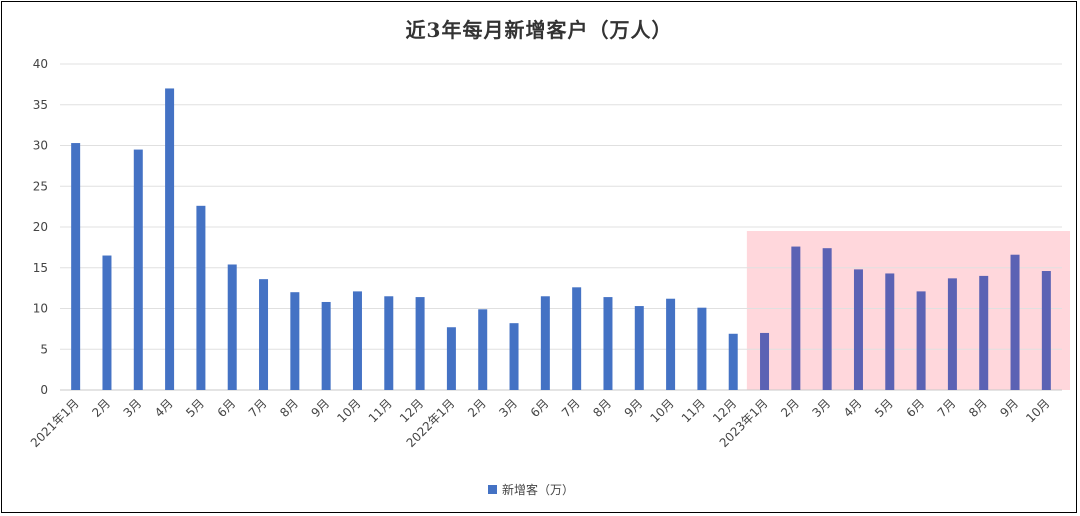 This screenshot has width=1080, height=516. Describe the element at coordinates (40, 309) in the screenshot. I see `y-tick-label: 10` at that location.